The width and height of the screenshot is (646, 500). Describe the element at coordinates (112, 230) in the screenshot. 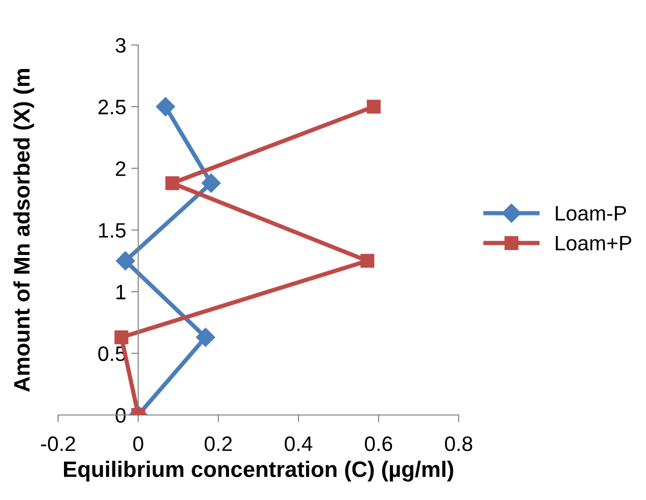

I see `y-tick-label: 1.5` at that location.